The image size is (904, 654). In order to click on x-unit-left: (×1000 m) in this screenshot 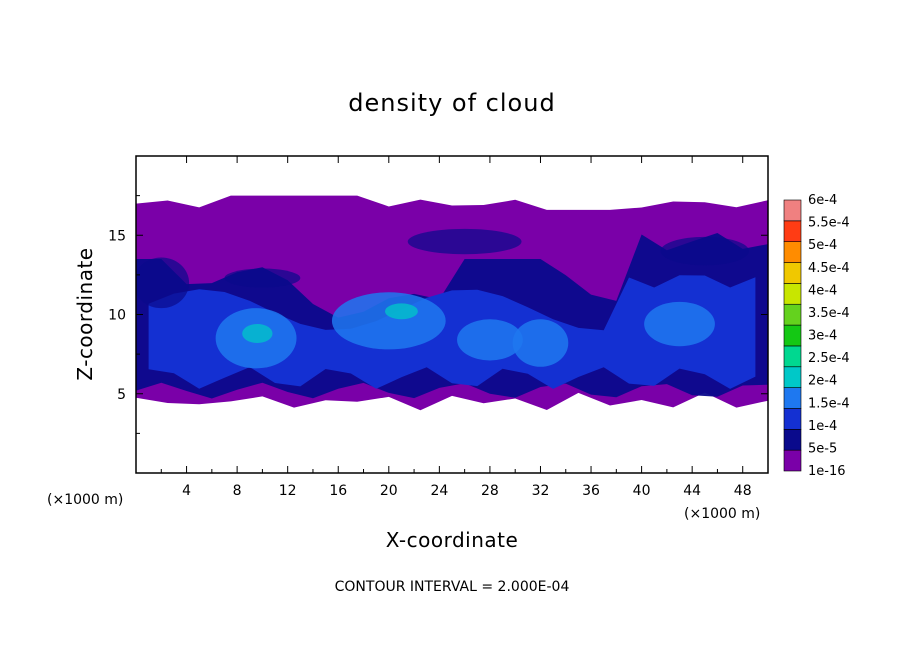, I will do `click(85, 500)`.